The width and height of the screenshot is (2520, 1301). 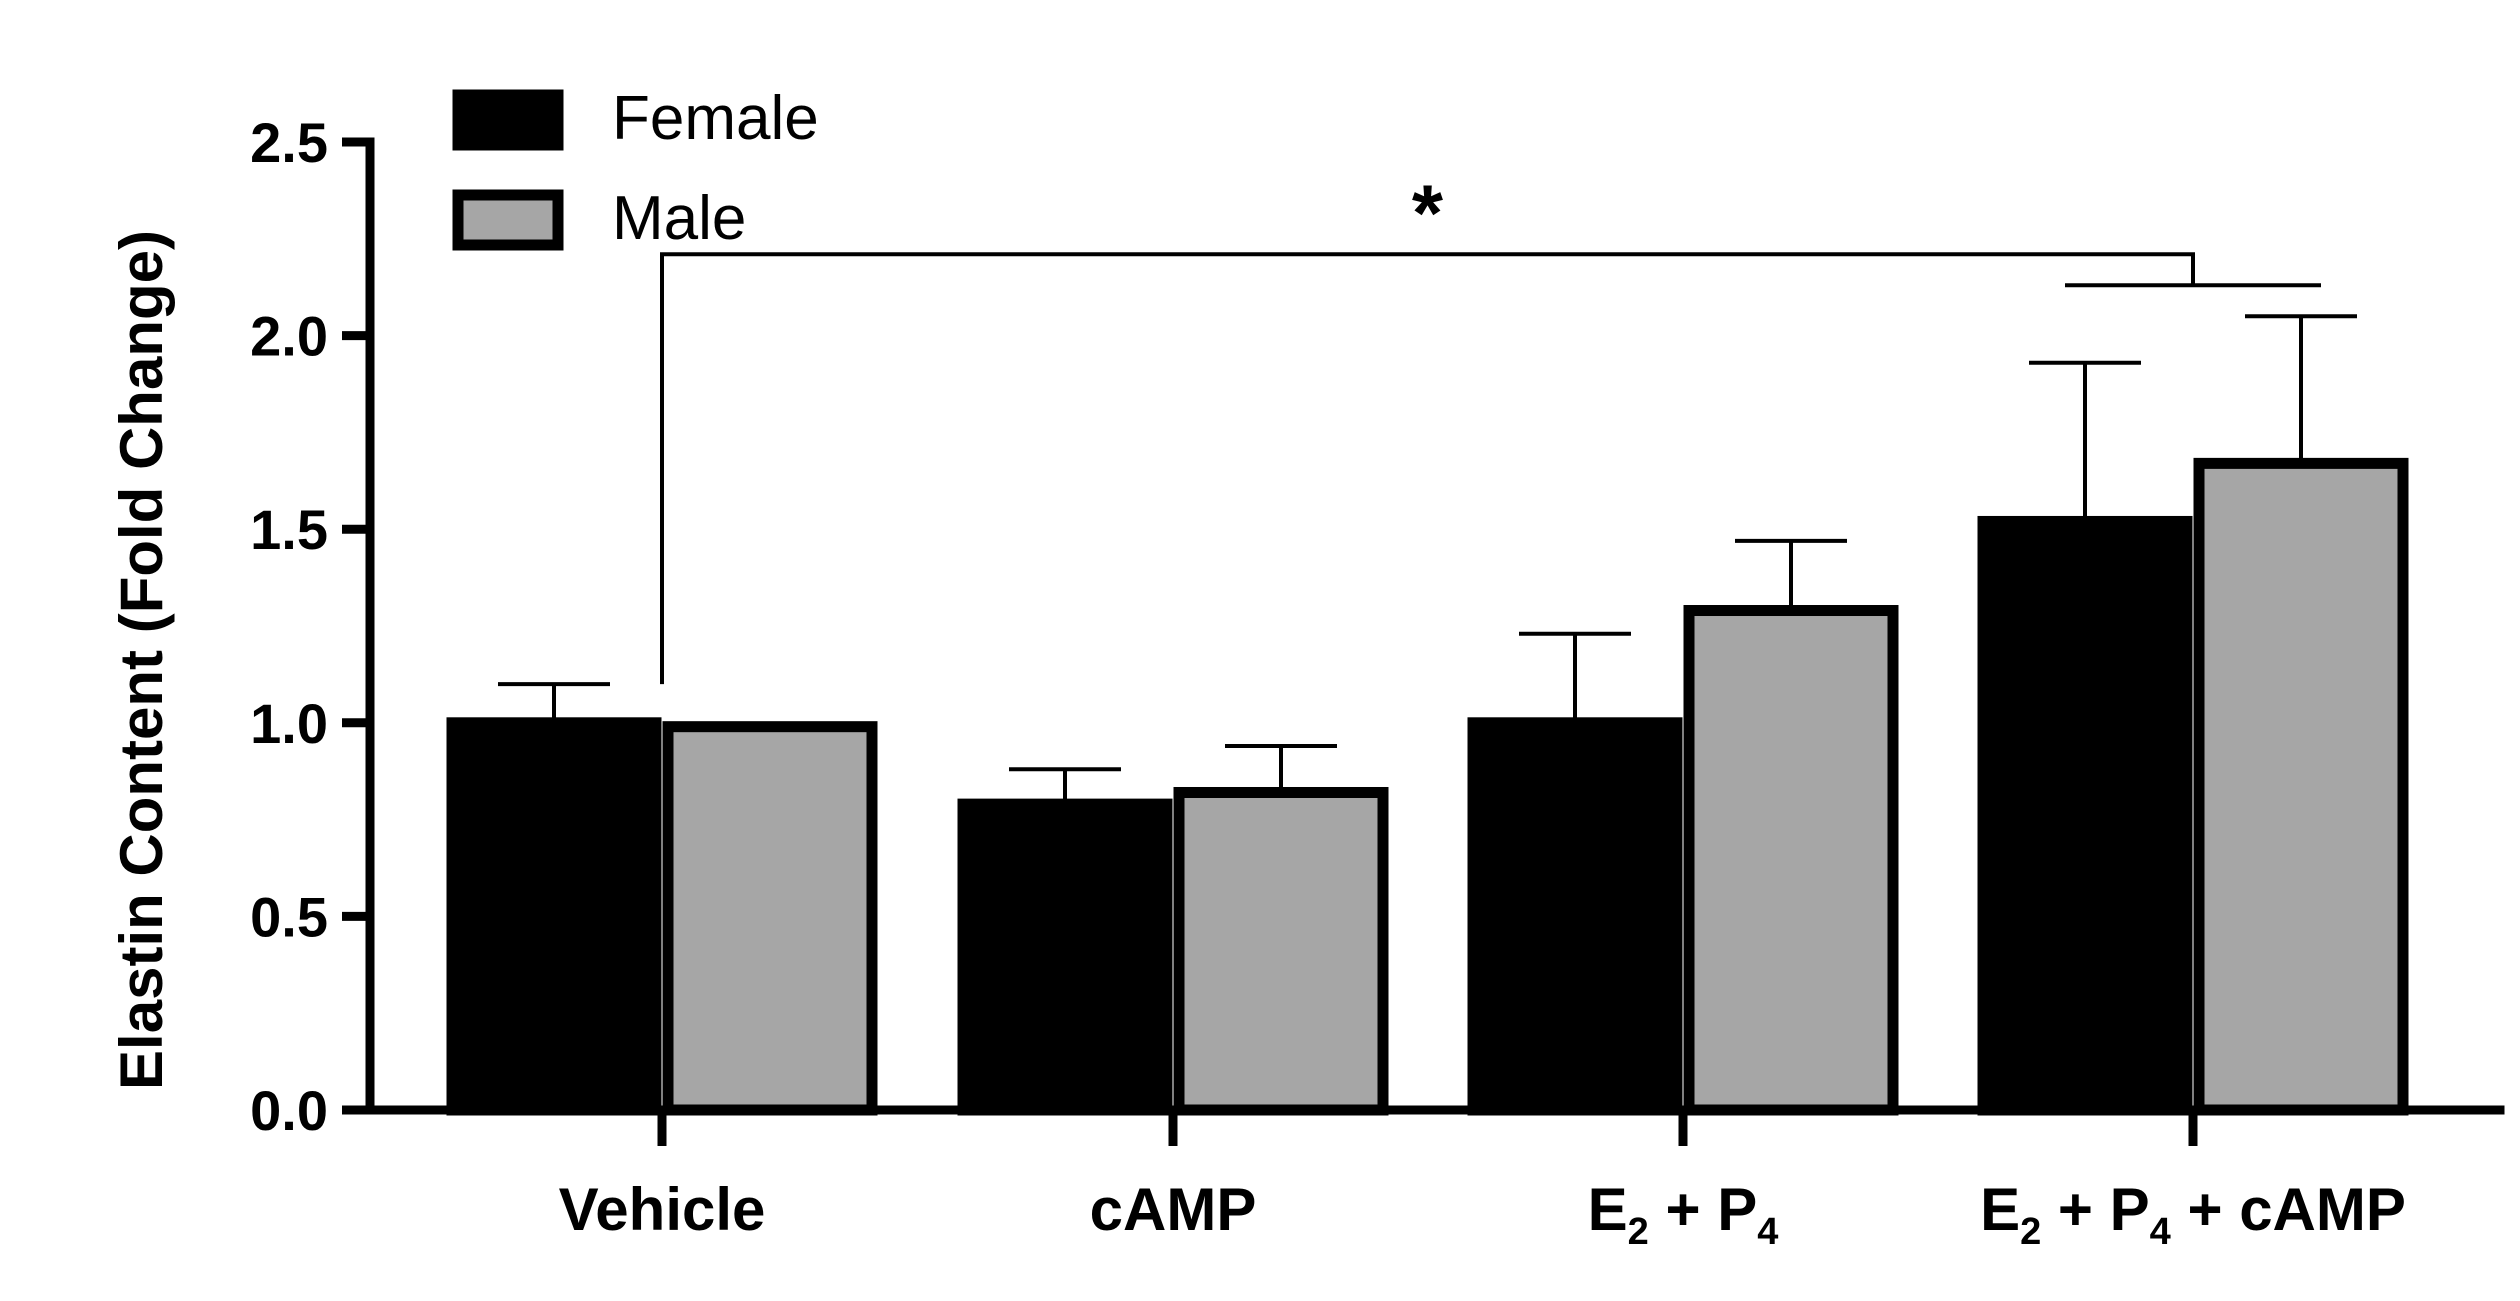 I want to click on significance-star: *, so click(x=1428, y=212).